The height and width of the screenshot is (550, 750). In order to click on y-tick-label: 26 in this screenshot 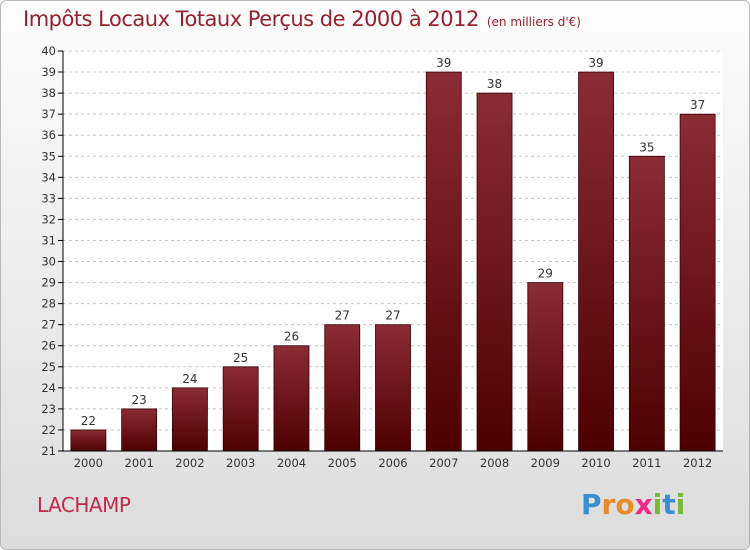, I will do `click(48, 346)`.